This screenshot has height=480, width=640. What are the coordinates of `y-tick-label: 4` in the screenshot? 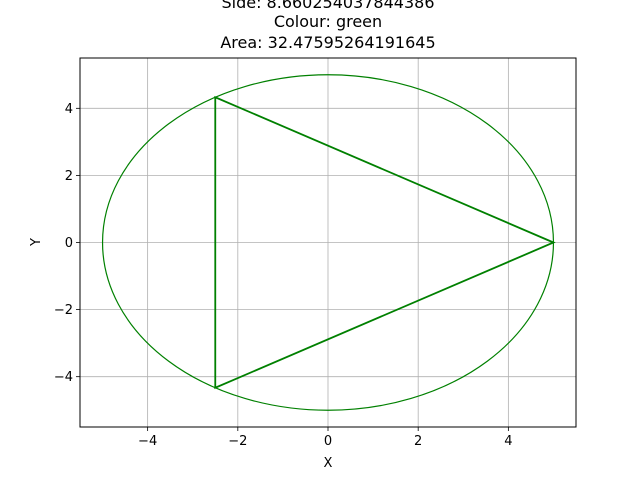 It's located at (69, 109).